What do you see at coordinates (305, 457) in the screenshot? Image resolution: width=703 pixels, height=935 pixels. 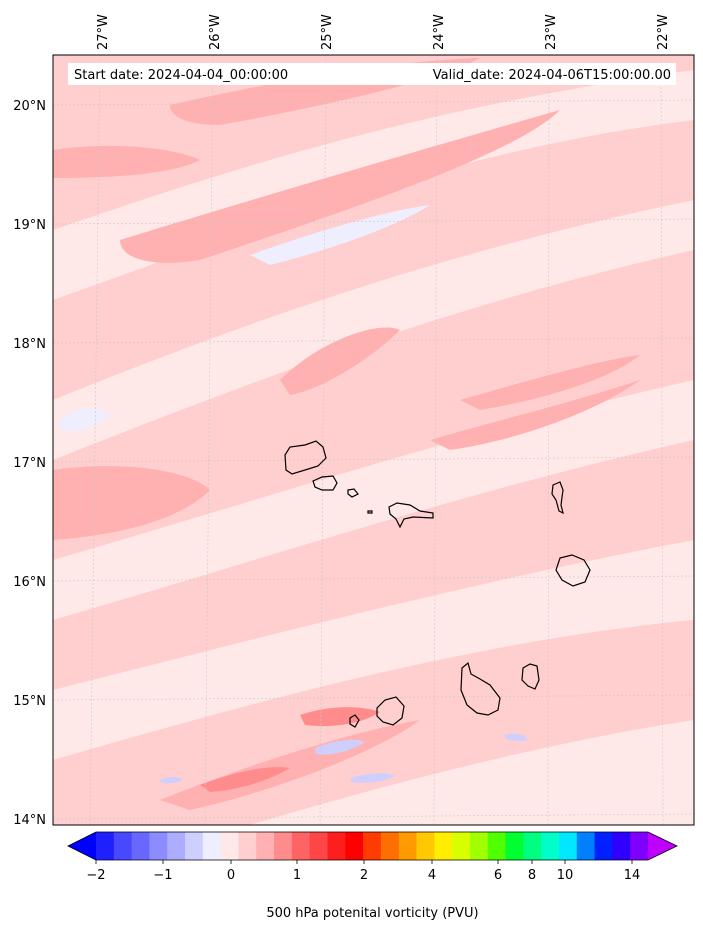 I see `island-santo-antao` at bounding box center [305, 457].